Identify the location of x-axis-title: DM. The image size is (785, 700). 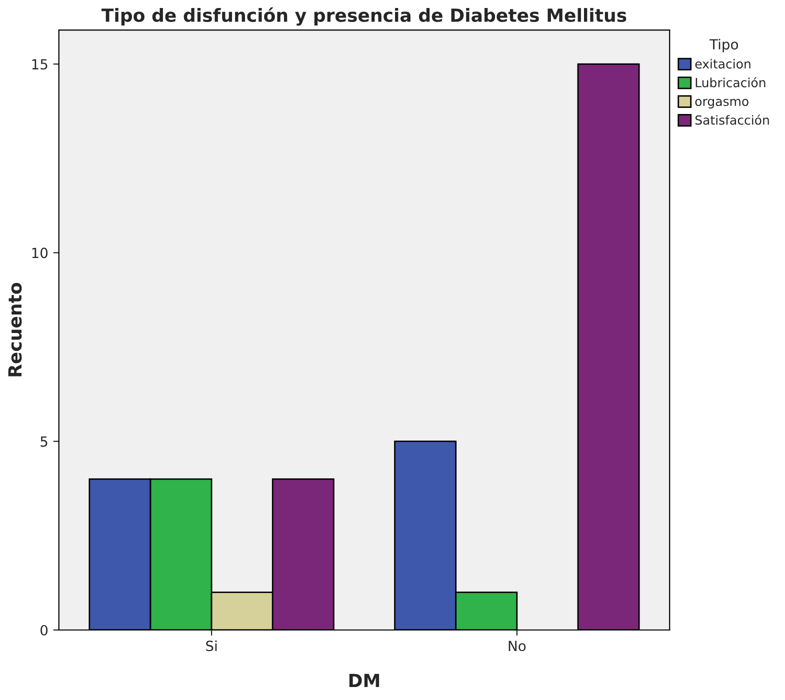
(364, 681).